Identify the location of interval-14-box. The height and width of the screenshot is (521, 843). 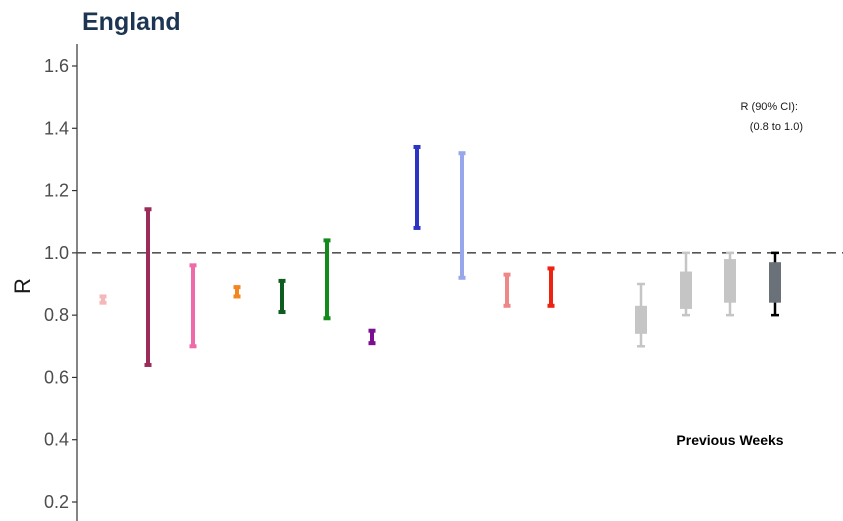
(730, 281).